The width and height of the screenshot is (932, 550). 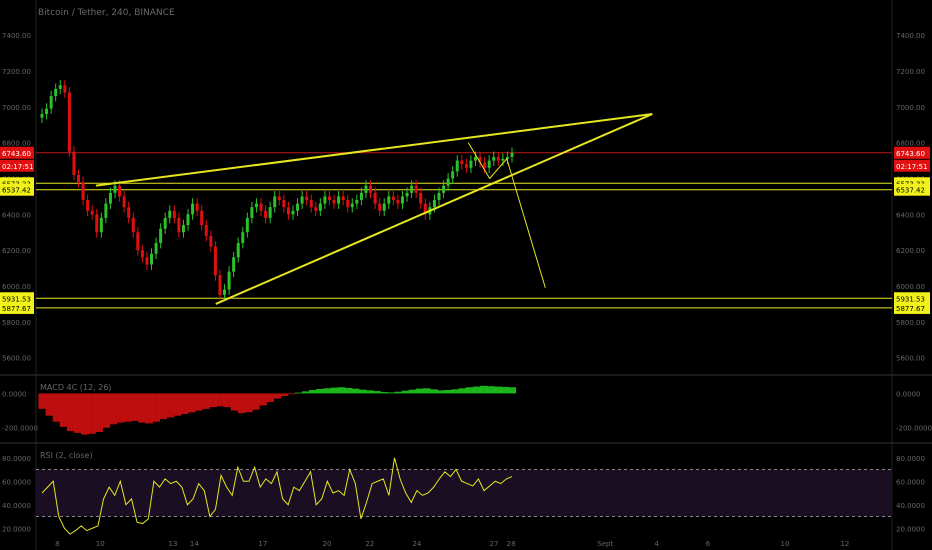 I want to click on y-tick-label-left: 6400.00, so click(x=16, y=215).